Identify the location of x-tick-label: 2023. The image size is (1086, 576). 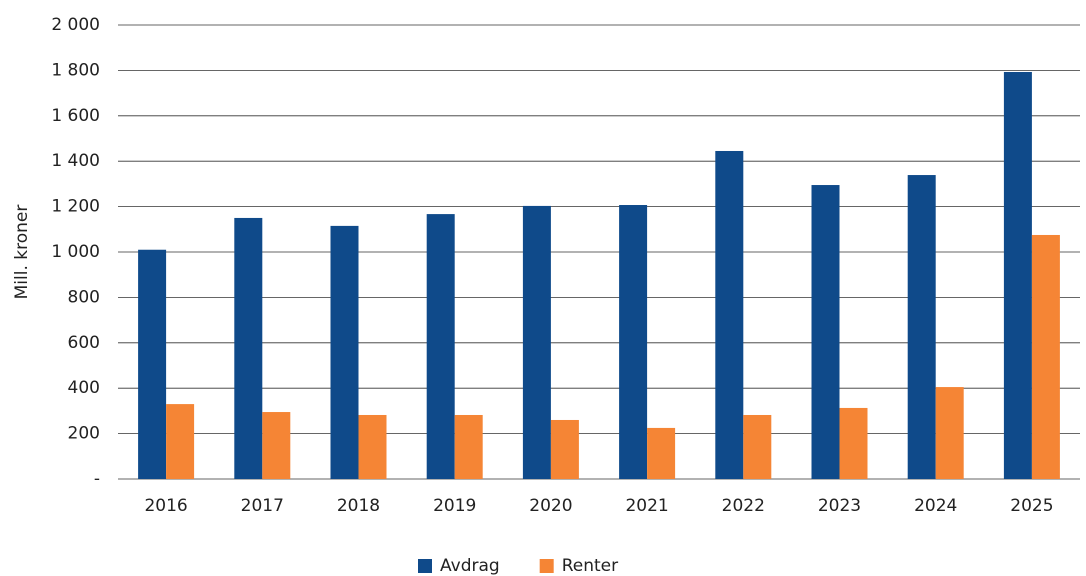
(839, 506).